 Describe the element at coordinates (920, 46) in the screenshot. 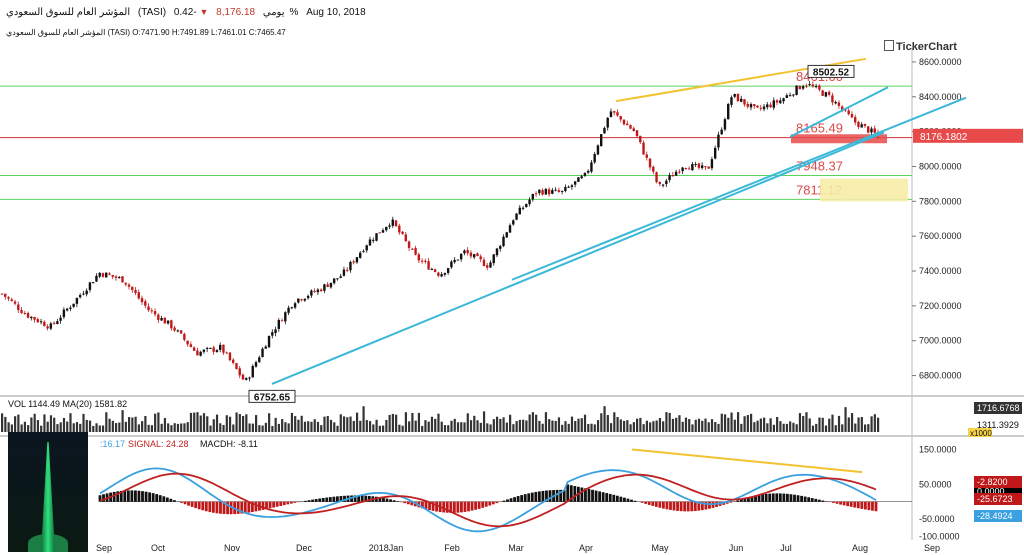

I see `tickerchart-logo: TickerChart` at that location.